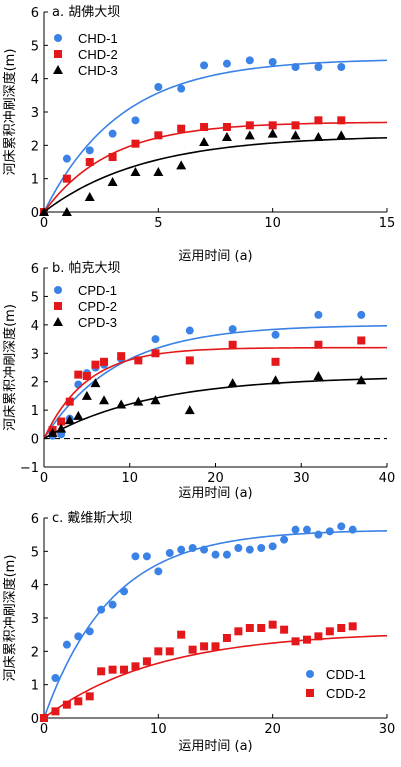 The image size is (401, 767). I want to click on chart-title: a. 胡佛大坝, so click(86, 12).